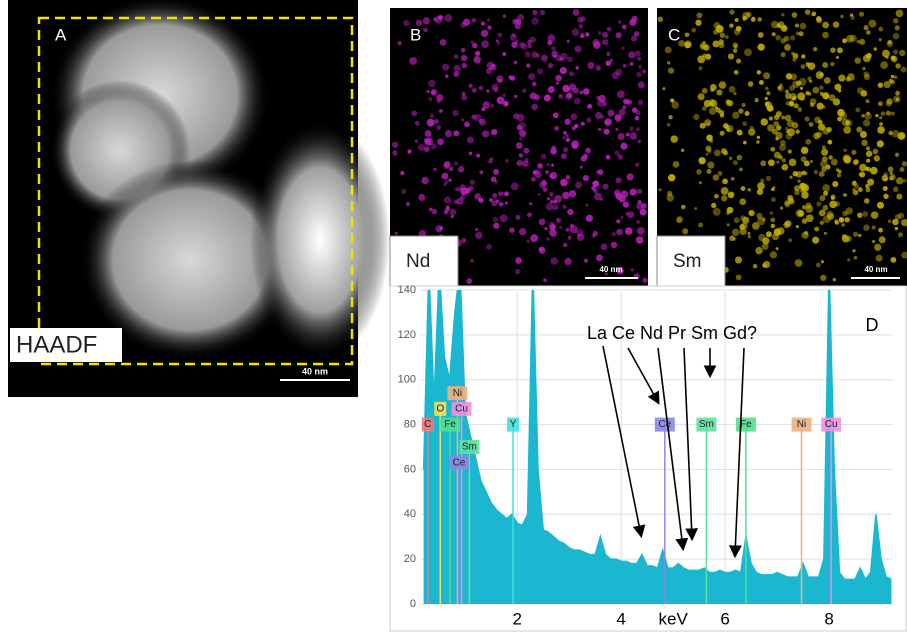 The width and height of the screenshot is (907, 637). Describe the element at coordinates (875, 269) in the screenshot. I see `scale-label: 40 nm` at that location.